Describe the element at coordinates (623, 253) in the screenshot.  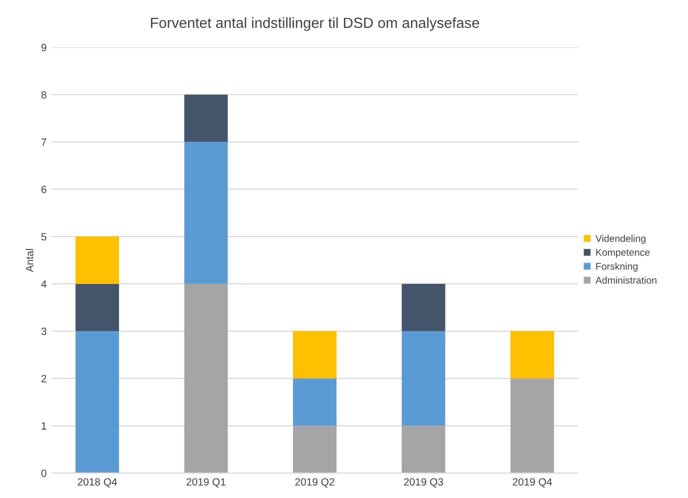
I see `legend-label: Kompetence` at that location.